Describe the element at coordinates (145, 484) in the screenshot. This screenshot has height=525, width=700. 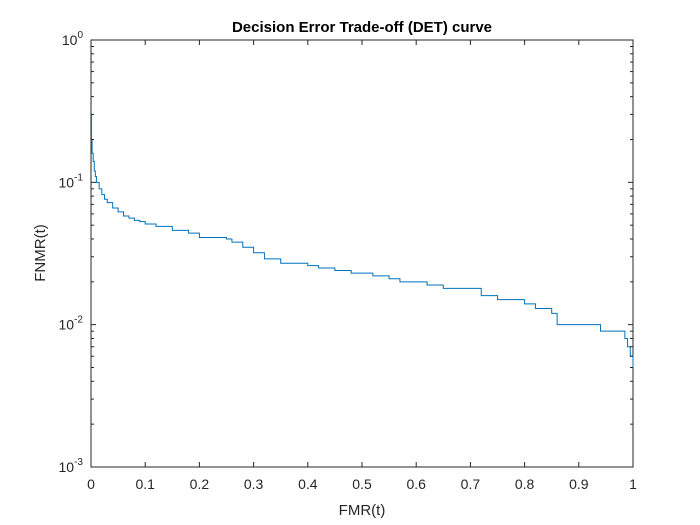
I see `x-tick-label: 0.1` at that location.